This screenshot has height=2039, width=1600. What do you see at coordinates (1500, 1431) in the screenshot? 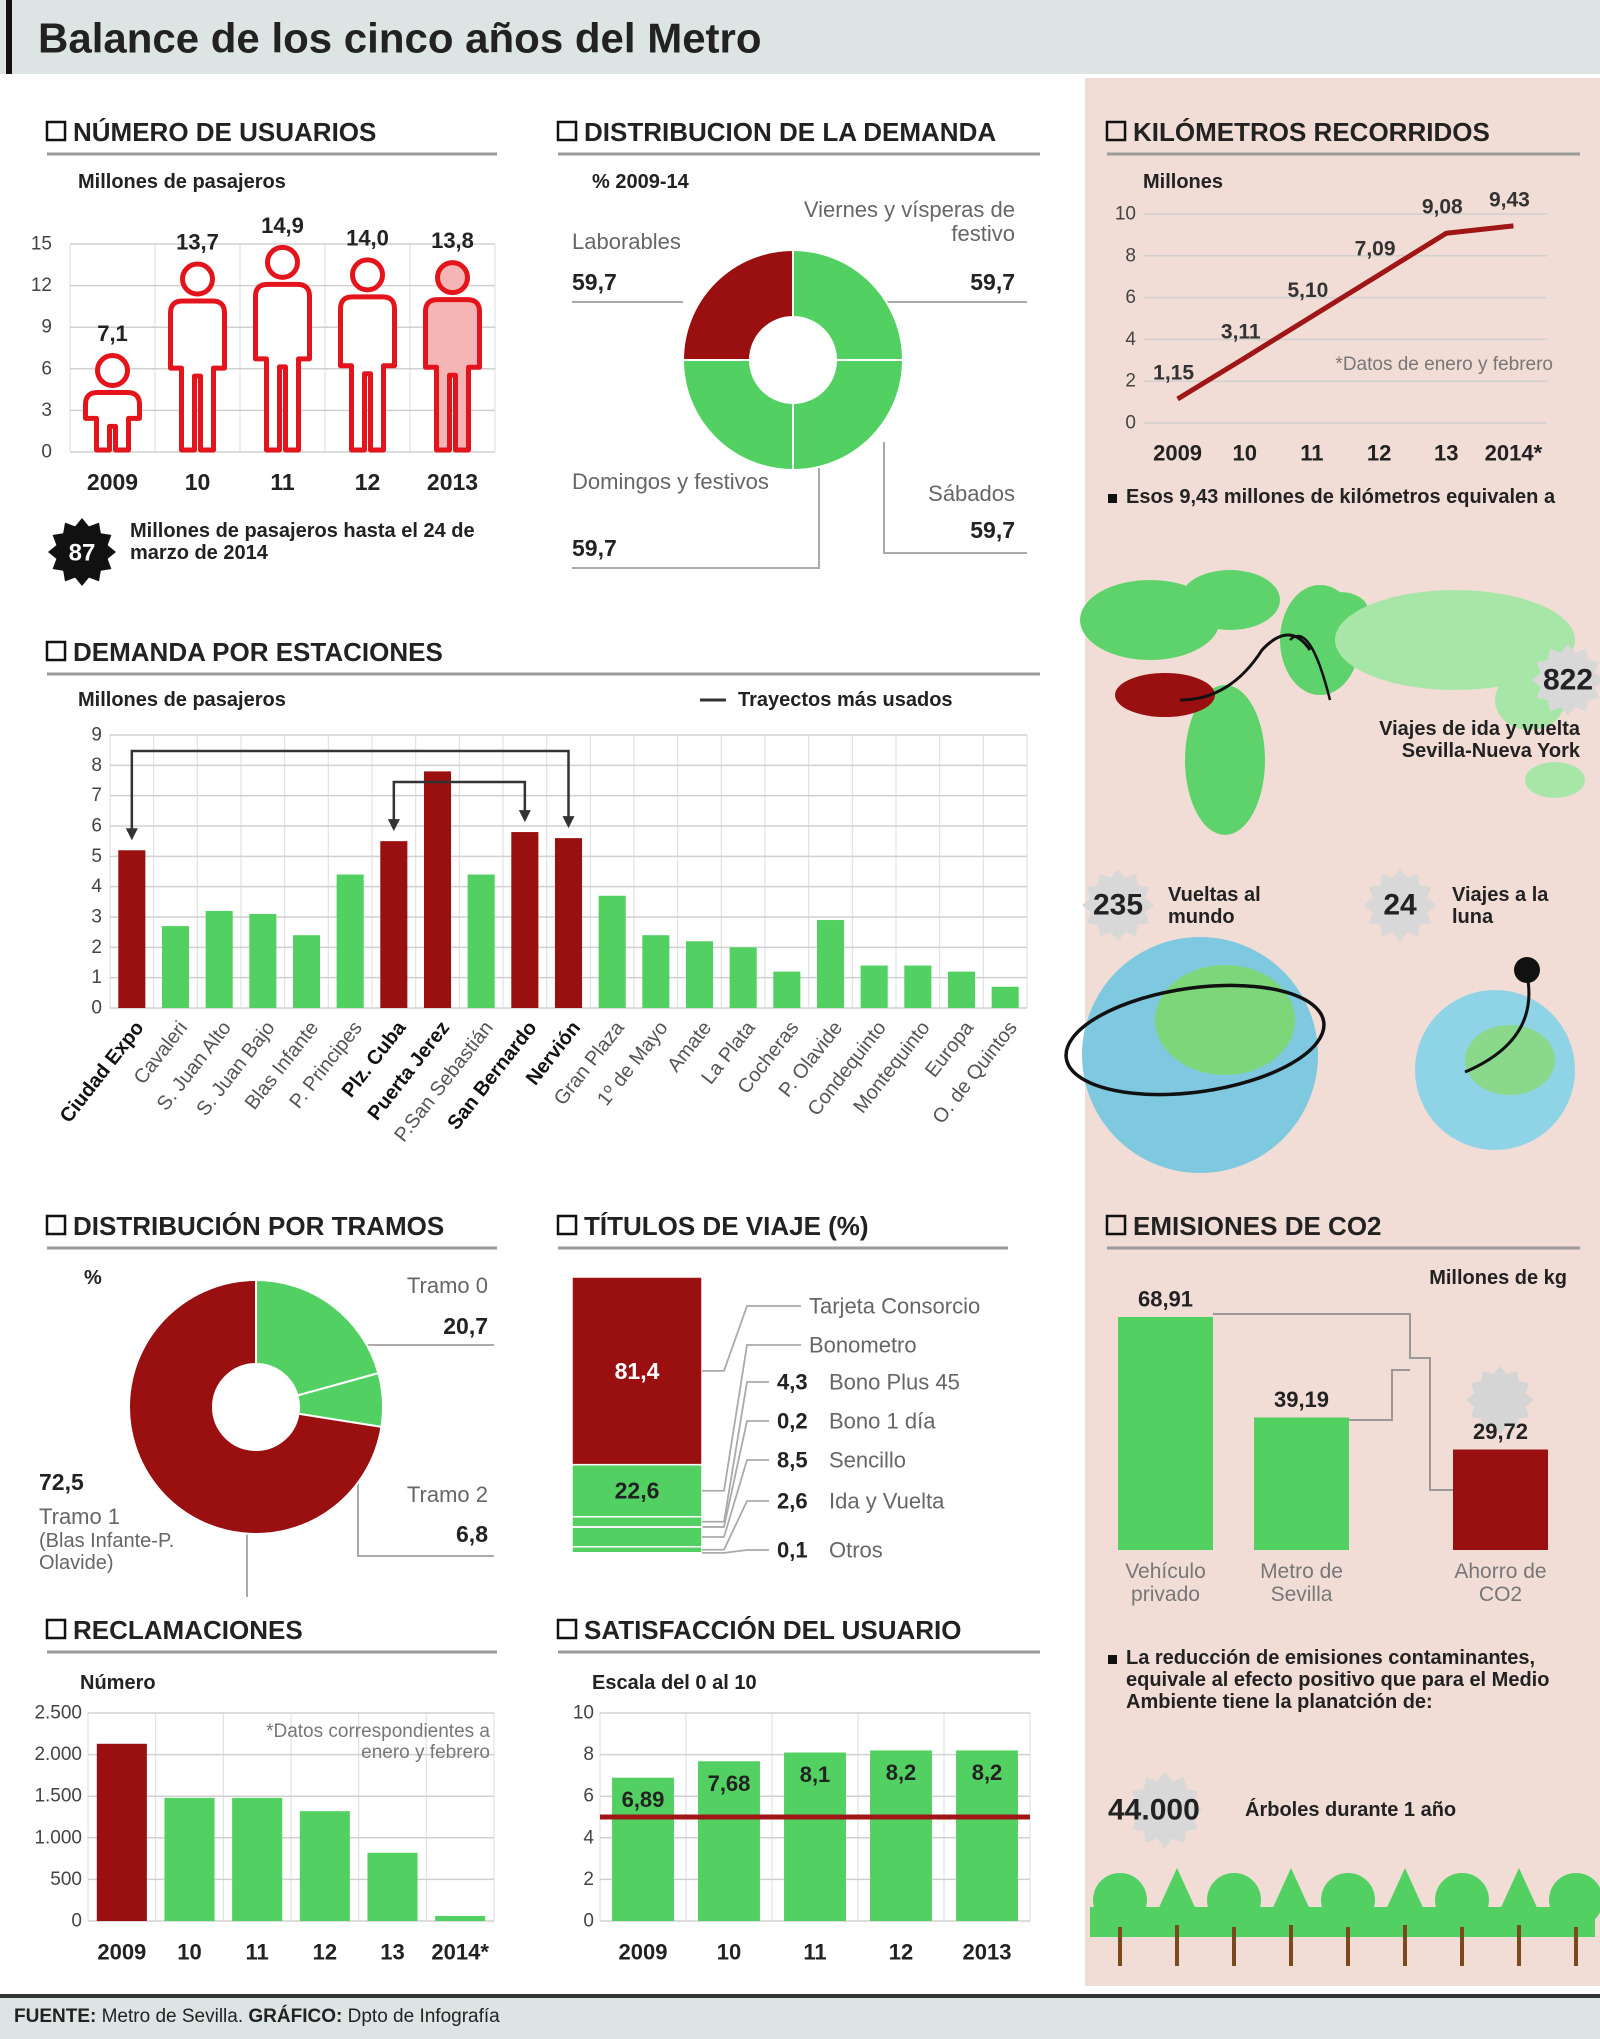
I see `value-label: 29,72` at bounding box center [1500, 1431].